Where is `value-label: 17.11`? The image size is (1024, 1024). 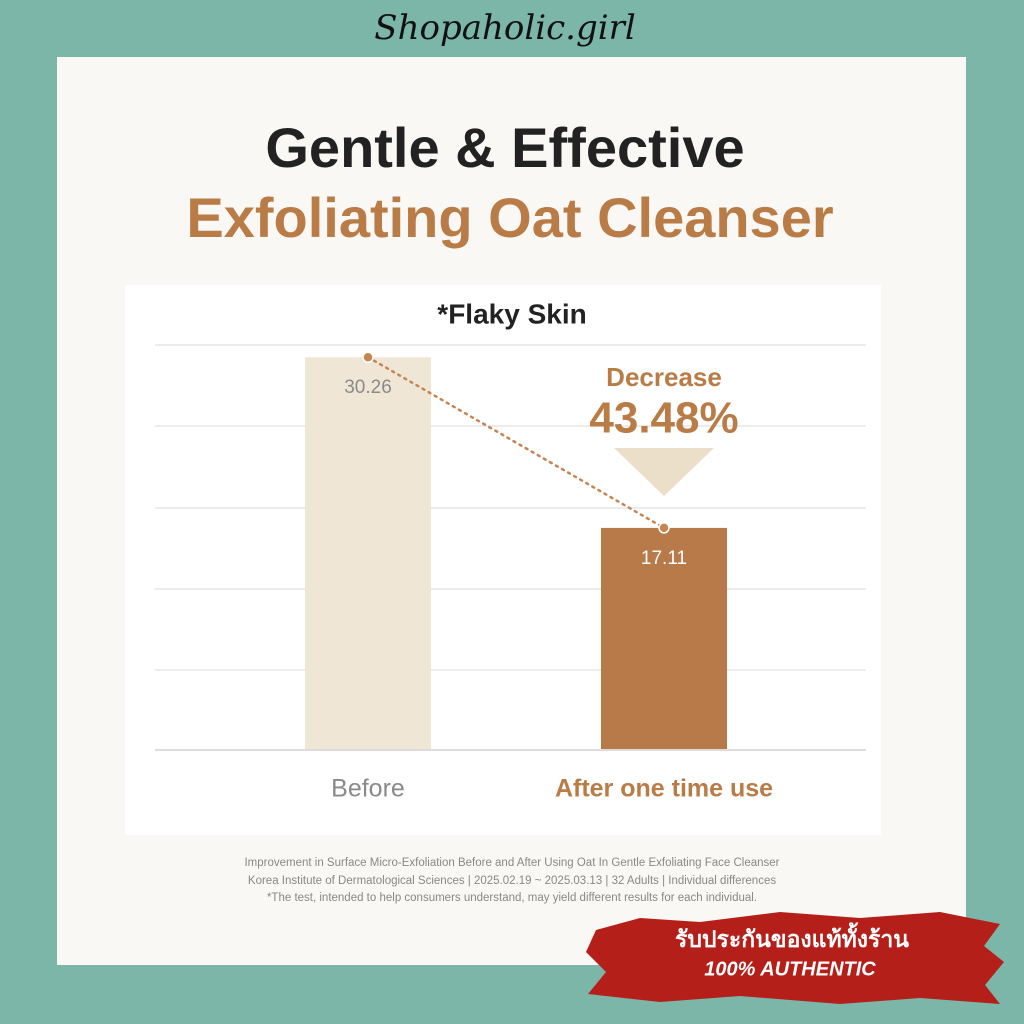 value-label: 17.11 is located at coordinates (664, 558).